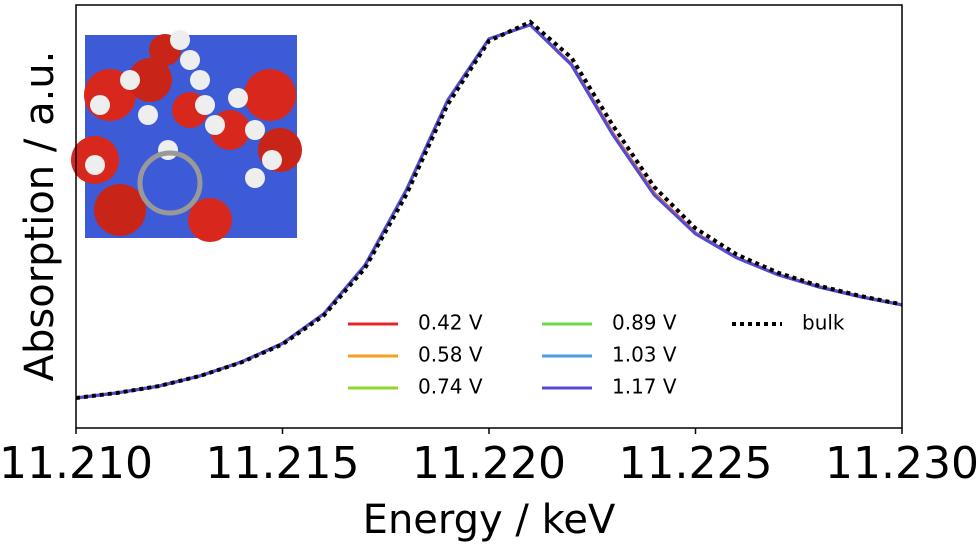  What do you see at coordinates (489, 520) in the screenshot?
I see `x-axis-label: Energy / keV` at bounding box center [489, 520].